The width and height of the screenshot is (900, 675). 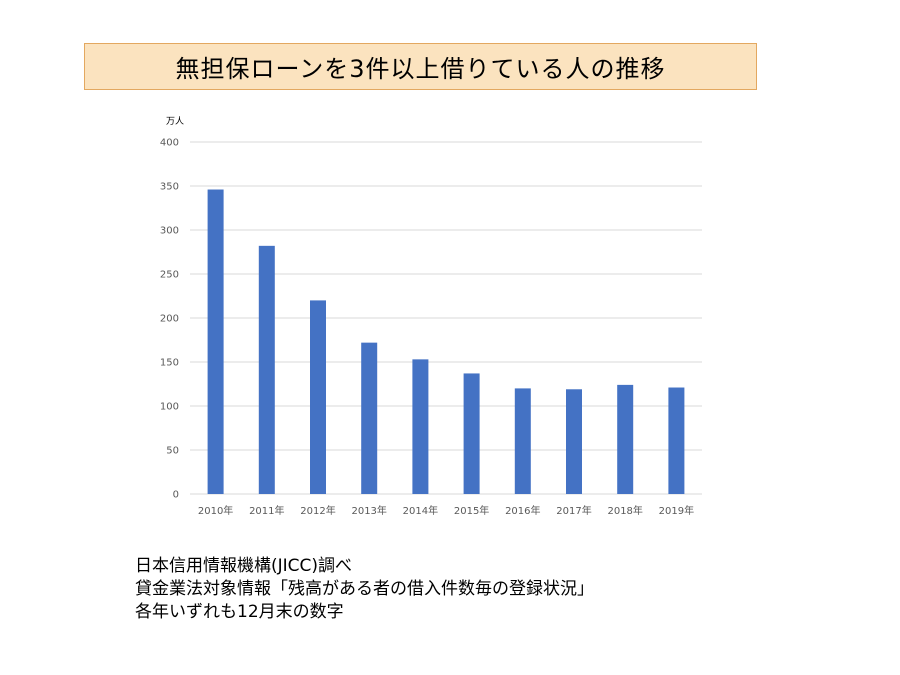 What do you see at coordinates (420, 69) in the screenshot?
I see `slide-title: 無担保ローンを3件以上借りている人の推移` at bounding box center [420, 69].